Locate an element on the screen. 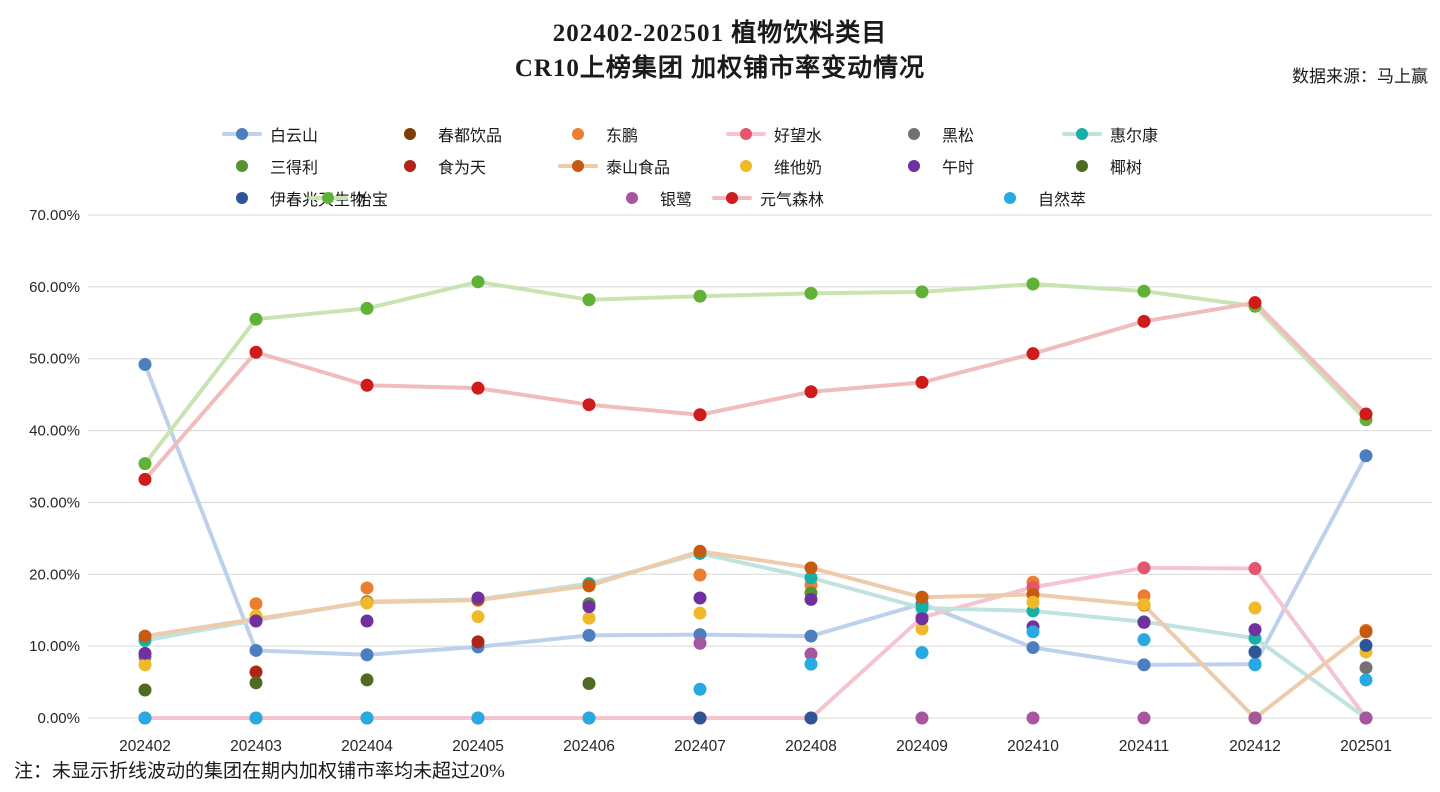 The width and height of the screenshot is (1440, 792). x-axis-label: 202404 is located at coordinates (367, 746).